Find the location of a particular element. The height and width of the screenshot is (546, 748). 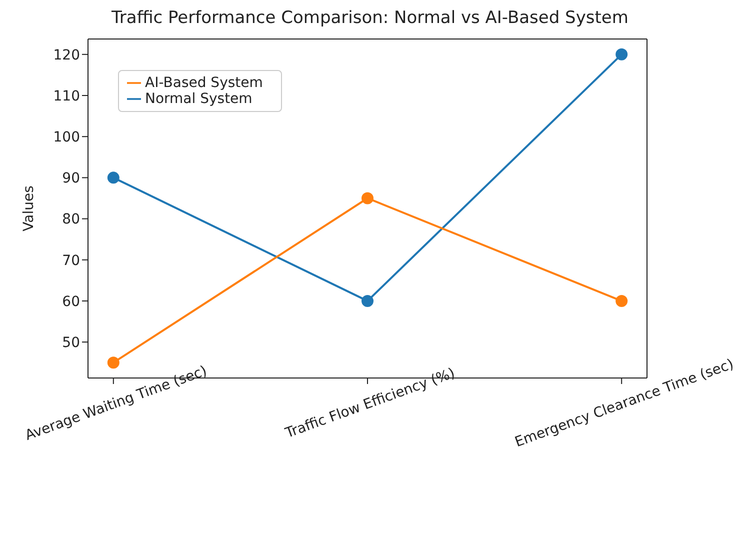

y-tick-label: 110 is located at coordinates (66, 96).